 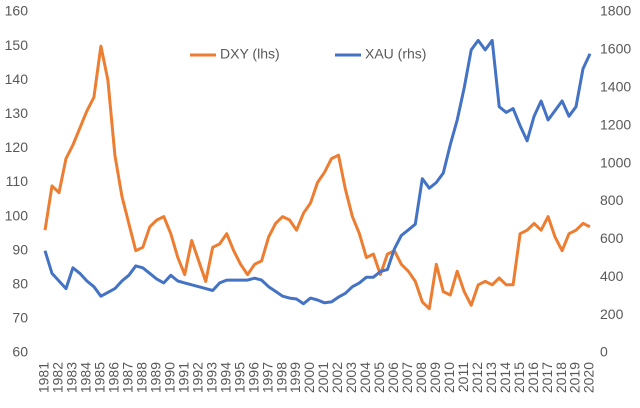 What do you see at coordinates (17, 79) in the screenshot?
I see `y-tick-label: 140` at bounding box center [17, 79].